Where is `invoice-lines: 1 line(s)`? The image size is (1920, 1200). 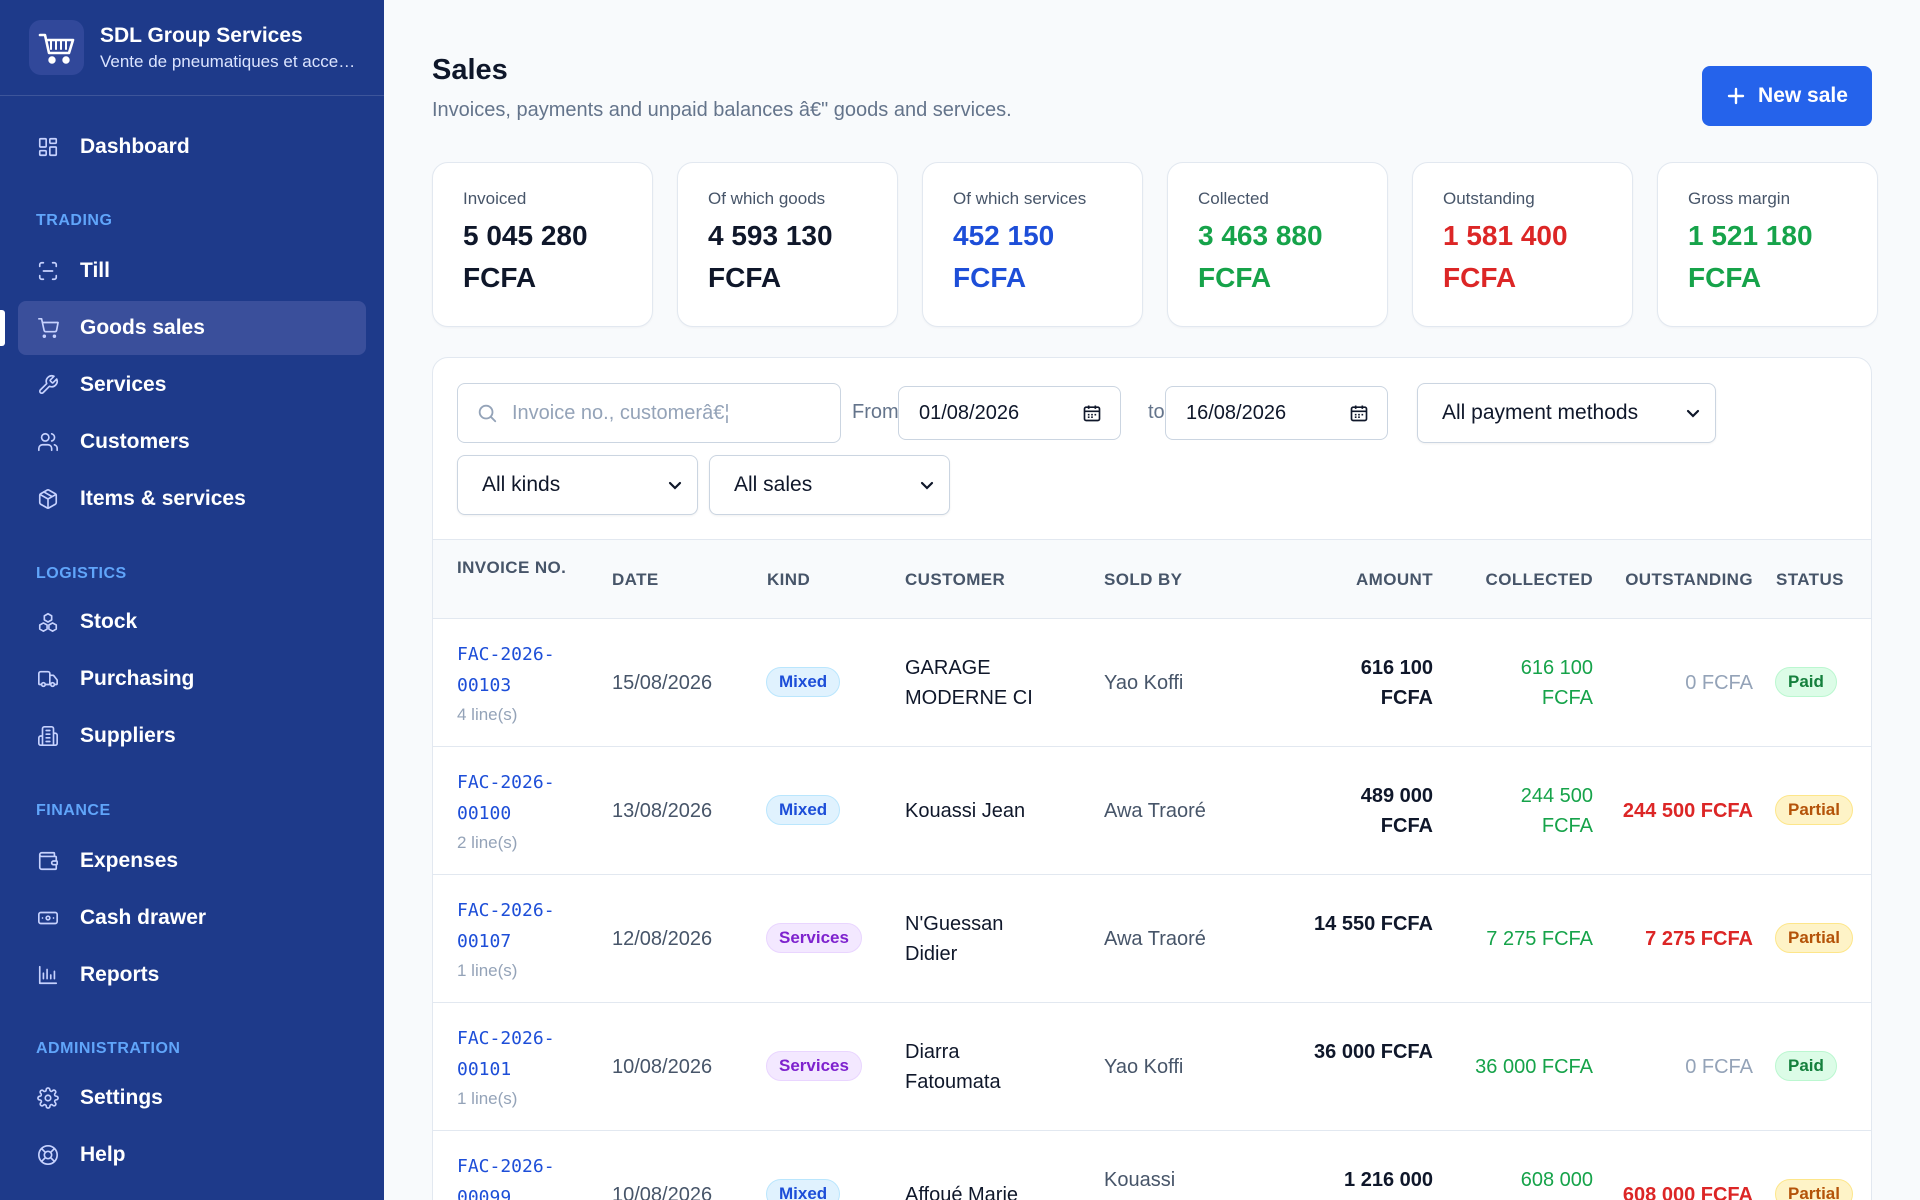 invoice-lines: 1 line(s) is located at coordinates (487, 1098).